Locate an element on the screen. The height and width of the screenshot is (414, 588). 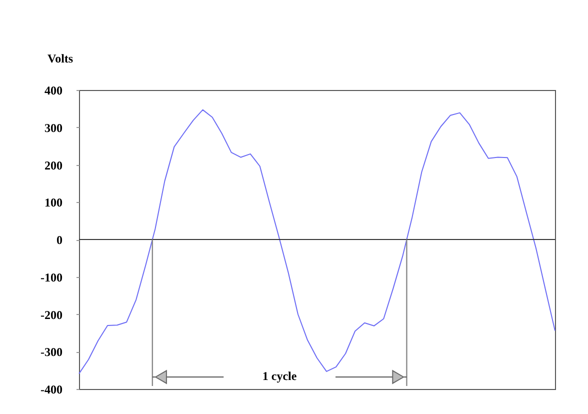
y-tick-label: 200 is located at coordinates (53, 165).